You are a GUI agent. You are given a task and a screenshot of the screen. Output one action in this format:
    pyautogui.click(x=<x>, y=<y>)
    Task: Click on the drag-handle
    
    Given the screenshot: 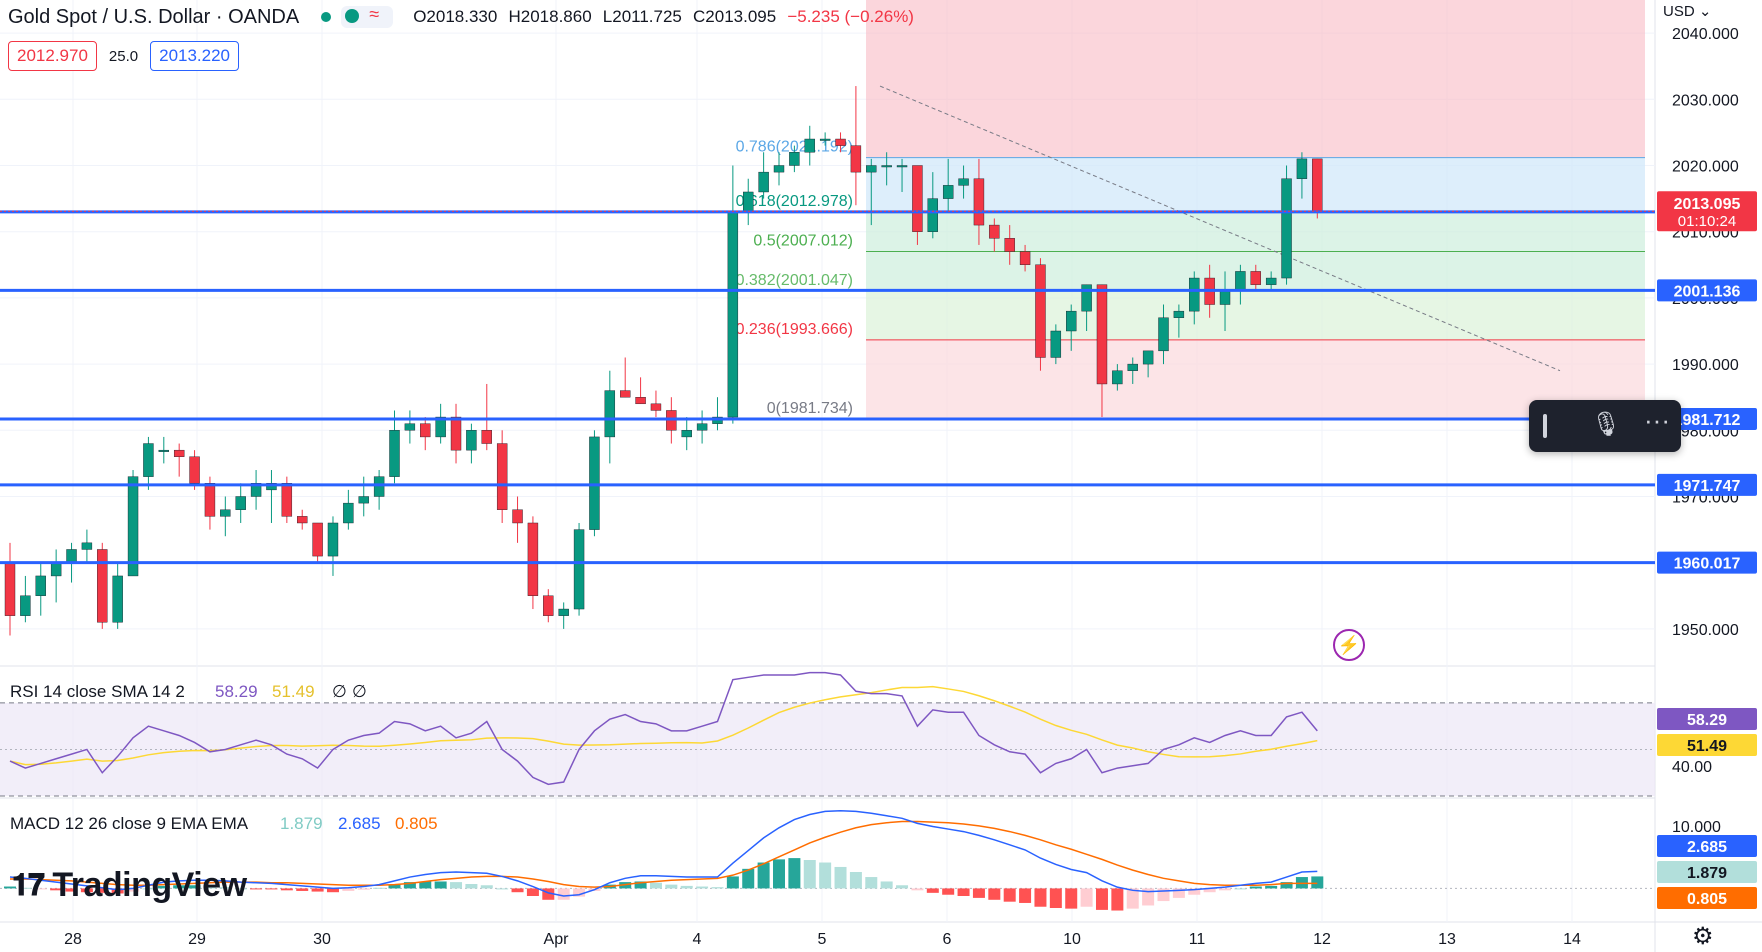 What is the action you would take?
    pyautogui.click(x=1545, y=426)
    